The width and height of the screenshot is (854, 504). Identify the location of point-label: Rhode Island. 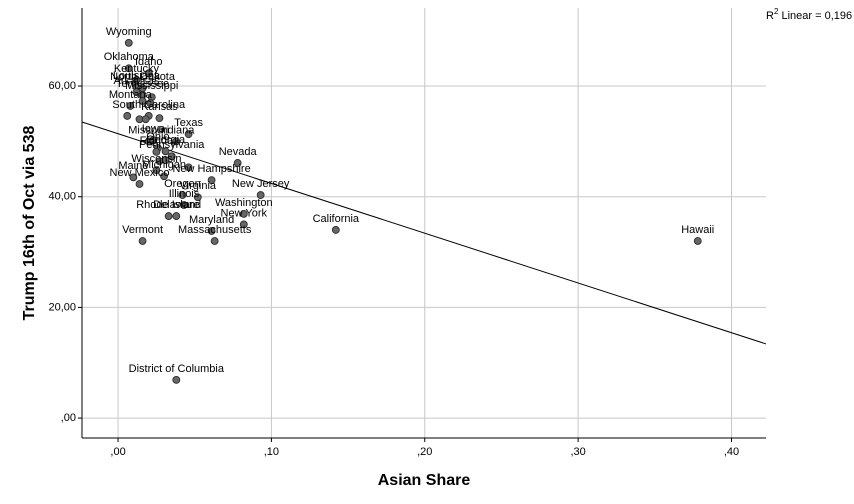
(168, 205).